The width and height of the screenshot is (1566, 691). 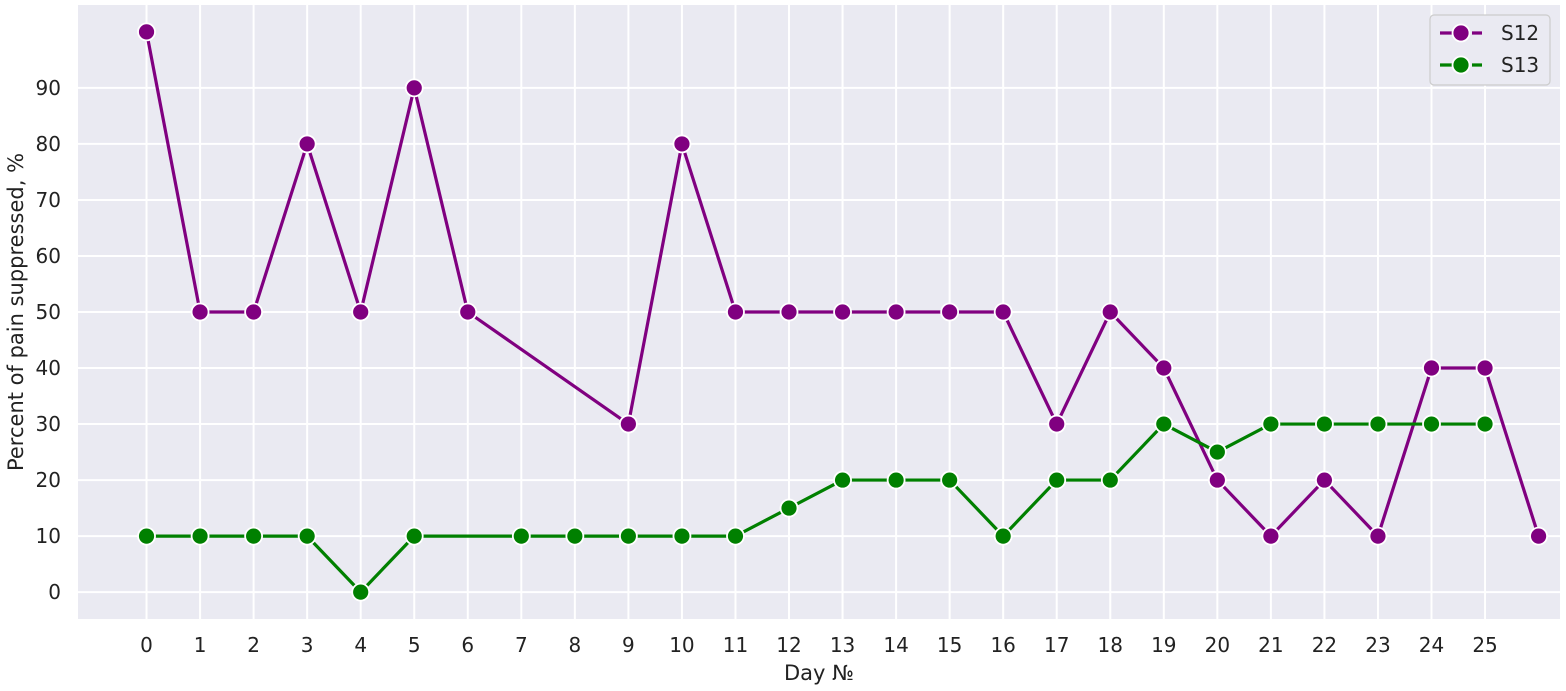 What do you see at coordinates (521, 645) in the screenshot?
I see `x-tick-label: 7` at bounding box center [521, 645].